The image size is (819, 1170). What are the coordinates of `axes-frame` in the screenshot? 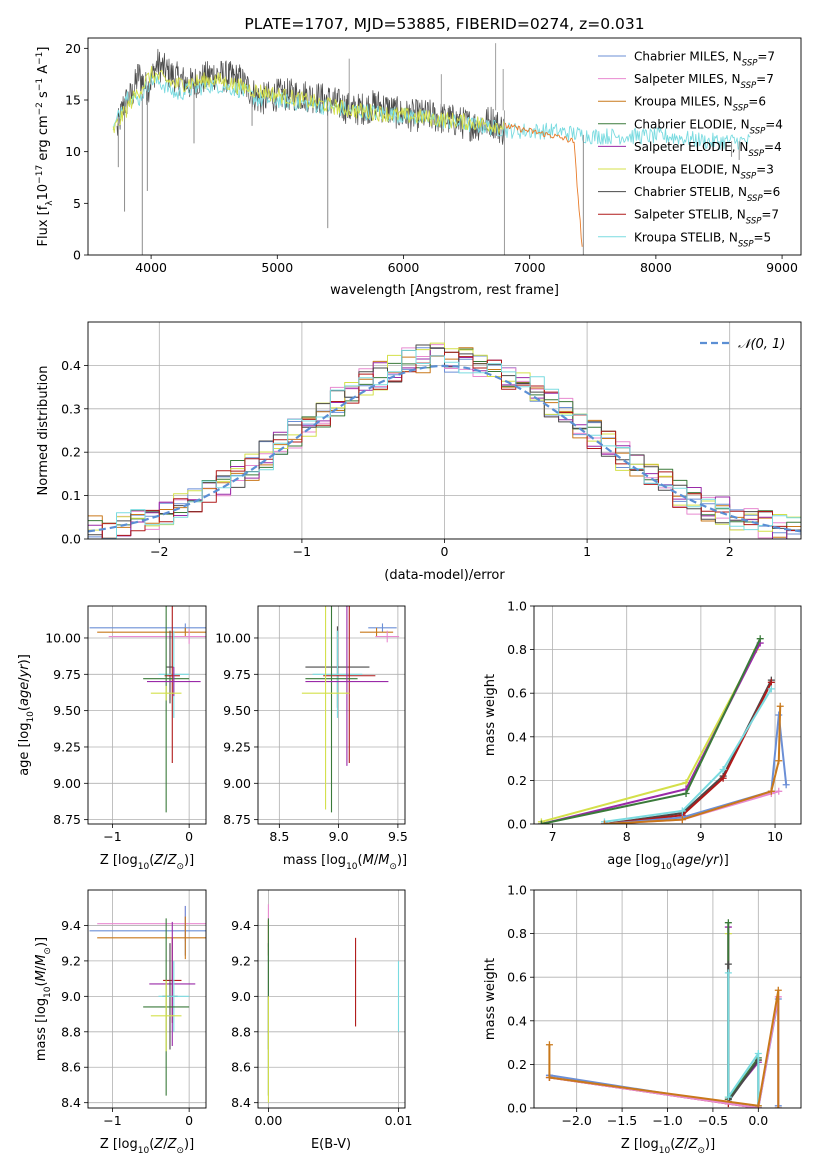 It's located at (331, 999).